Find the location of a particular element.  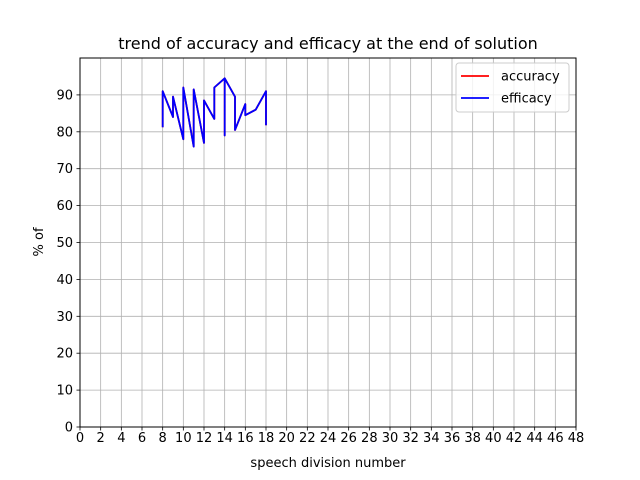

x-tick-label: 4 is located at coordinates (121, 438).